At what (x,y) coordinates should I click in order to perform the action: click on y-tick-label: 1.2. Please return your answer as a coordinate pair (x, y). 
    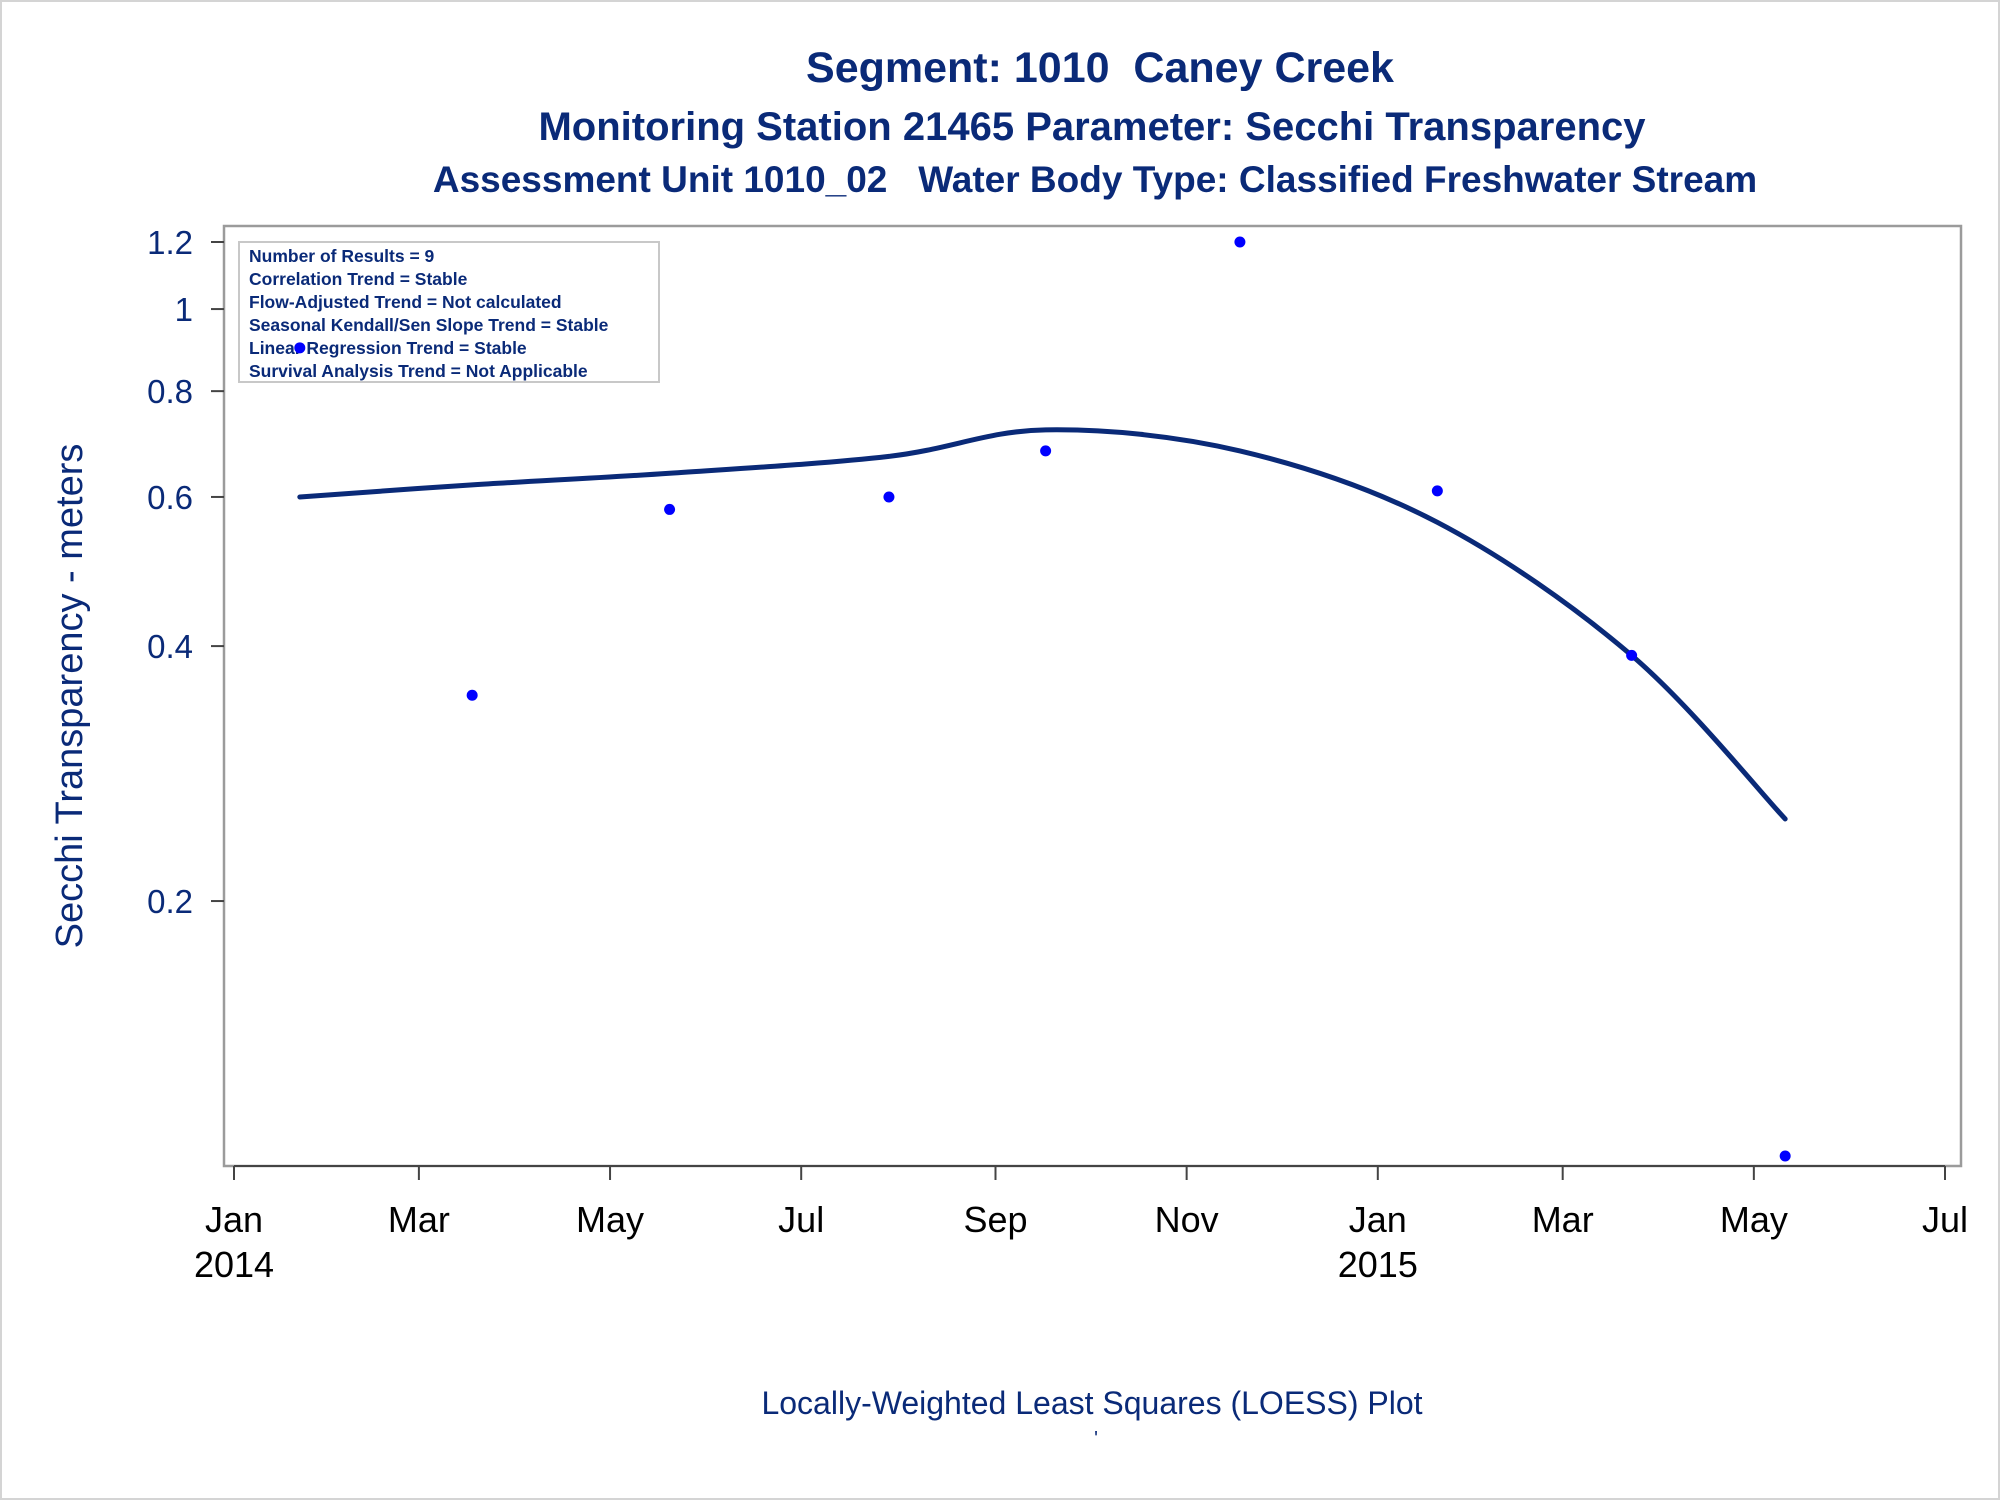
    Looking at the image, I should click on (170, 242).